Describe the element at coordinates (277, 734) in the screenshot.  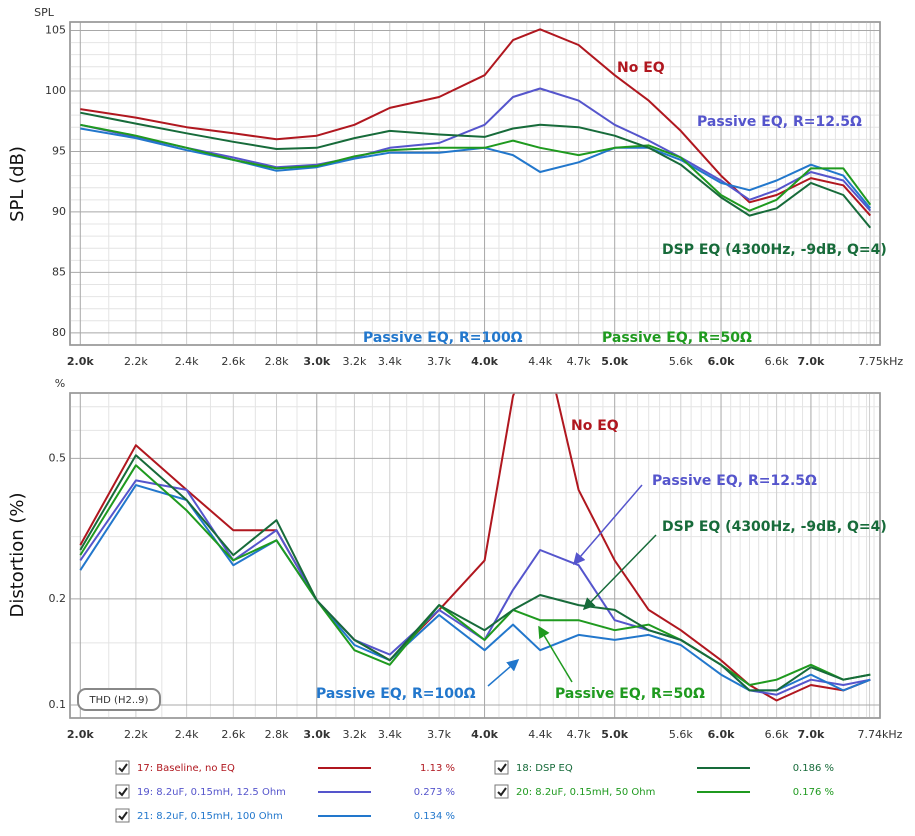
I see `x-tick-label: 2.8k` at that location.